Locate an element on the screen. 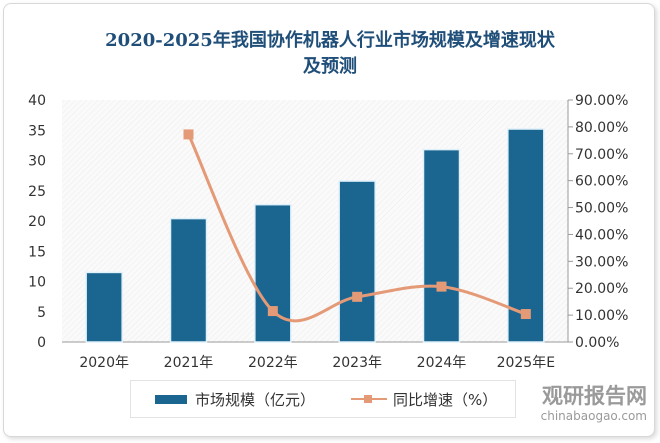 The height and width of the screenshot is (443, 660). y-right-tick-label: 90.00% is located at coordinates (601, 101).